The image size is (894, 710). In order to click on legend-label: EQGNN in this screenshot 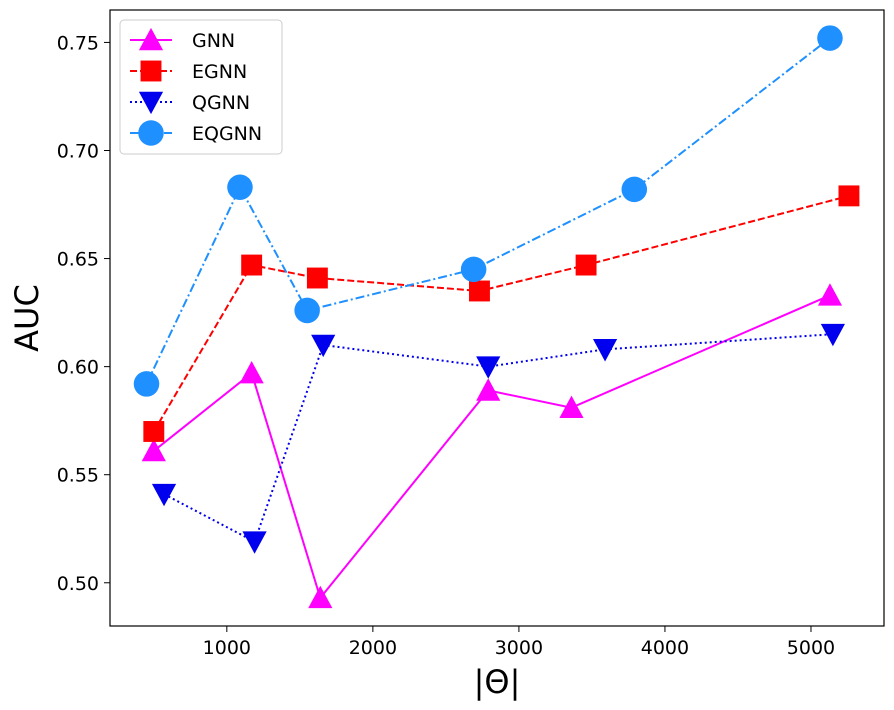, I will do `click(227, 134)`.